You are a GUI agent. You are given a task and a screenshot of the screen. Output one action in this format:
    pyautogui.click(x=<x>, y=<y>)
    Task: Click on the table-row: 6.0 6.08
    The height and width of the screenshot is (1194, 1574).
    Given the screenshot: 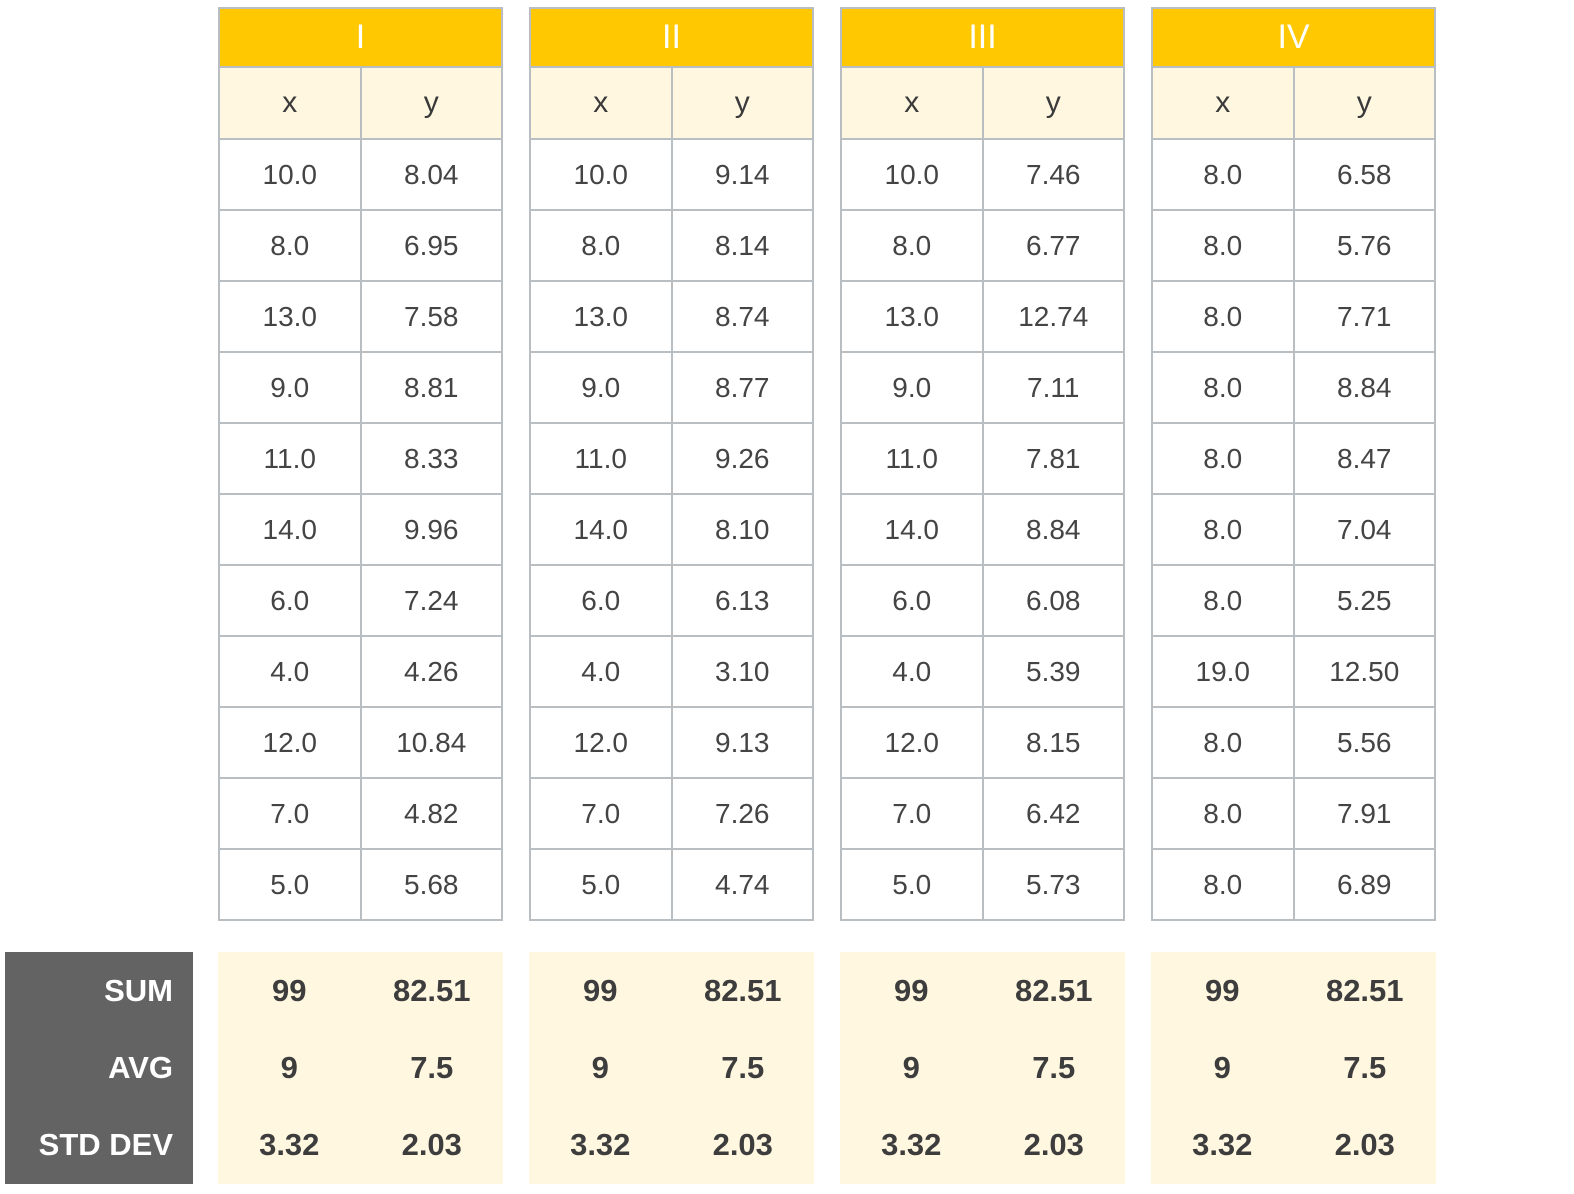 What is the action you would take?
    pyautogui.click(x=982, y=600)
    